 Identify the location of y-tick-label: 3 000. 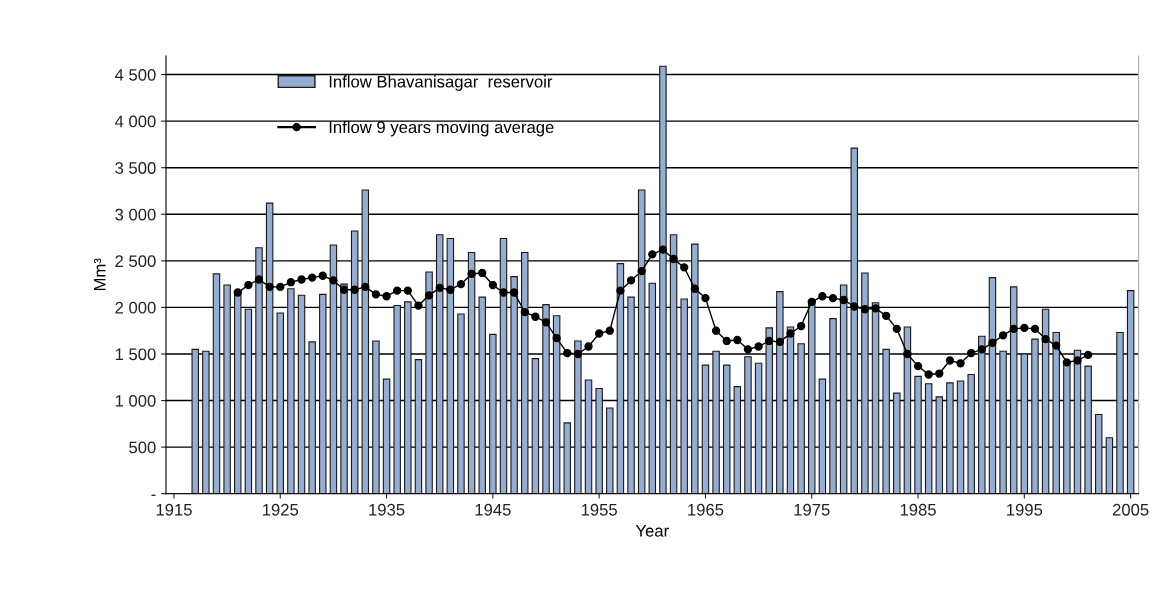
(135, 214).